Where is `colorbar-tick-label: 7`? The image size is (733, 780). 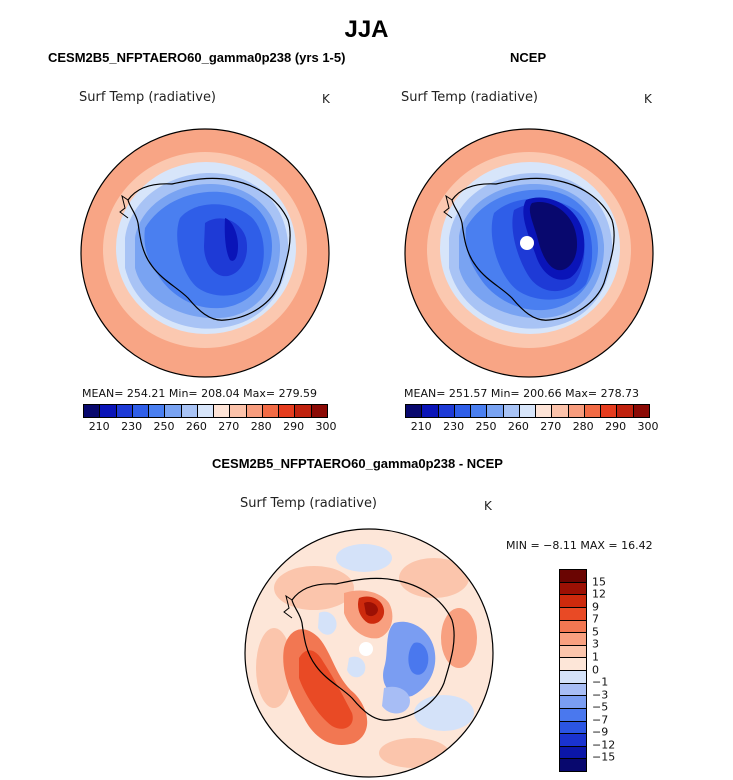 colorbar-tick-label: 7 is located at coordinates (595, 619).